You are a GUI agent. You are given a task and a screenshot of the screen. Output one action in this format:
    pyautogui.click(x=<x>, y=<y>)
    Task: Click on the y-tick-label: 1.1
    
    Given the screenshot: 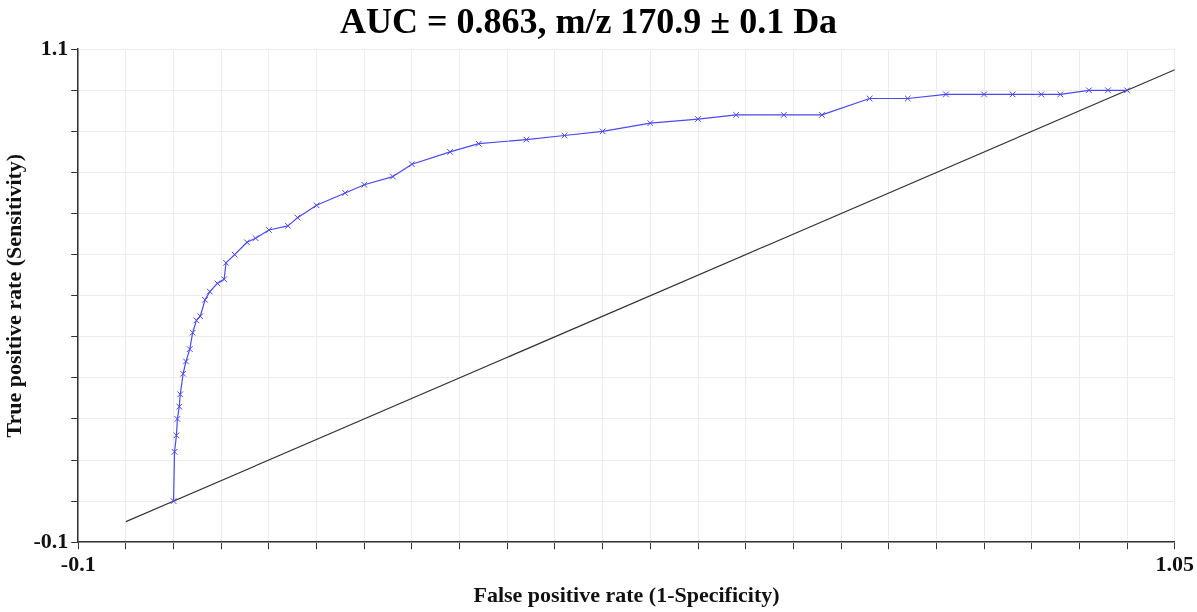 What is the action you would take?
    pyautogui.click(x=54, y=47)
    